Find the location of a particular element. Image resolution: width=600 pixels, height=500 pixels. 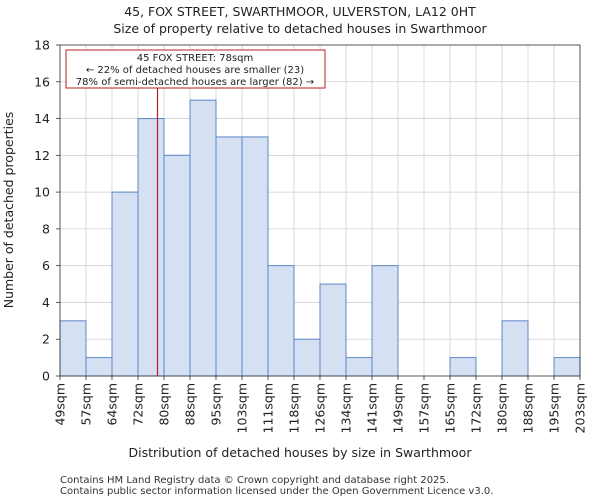

y-tick-label: 0 is located at coordinates (46, 376).